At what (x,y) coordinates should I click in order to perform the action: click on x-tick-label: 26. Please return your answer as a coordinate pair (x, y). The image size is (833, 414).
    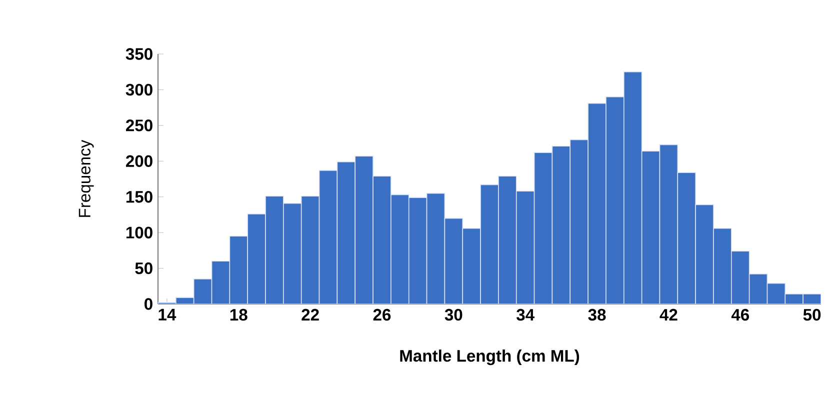
    Looking at the image, I should click on (382, 314).